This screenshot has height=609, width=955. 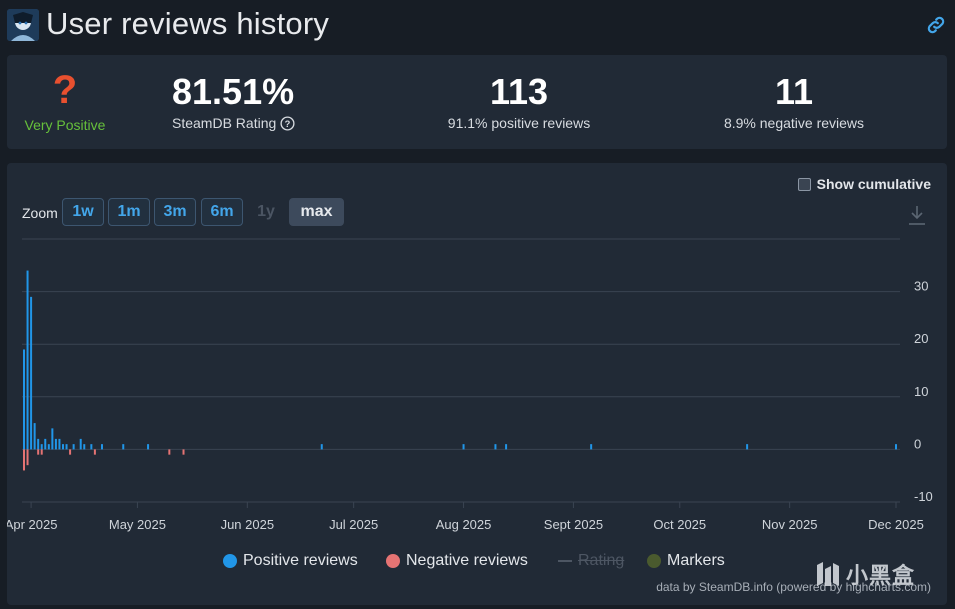 What do you see at coordinates (224, 123) in the screenshot?
I see `rating-label: SteamDB Rating` at bounding box center [224, 123].